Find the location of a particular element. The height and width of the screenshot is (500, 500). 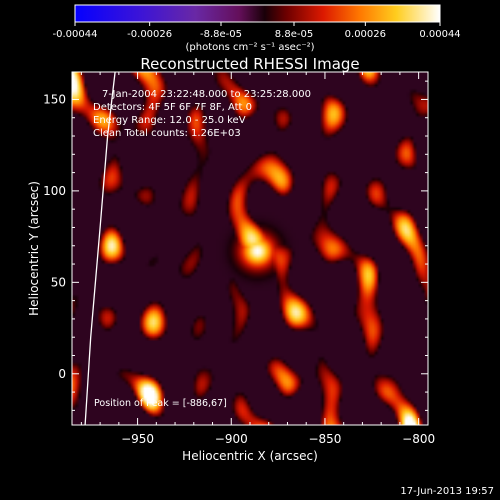

annotation-line: Energy Range: 12.0 - 25.0 keV is located at coordinates (169, 120).